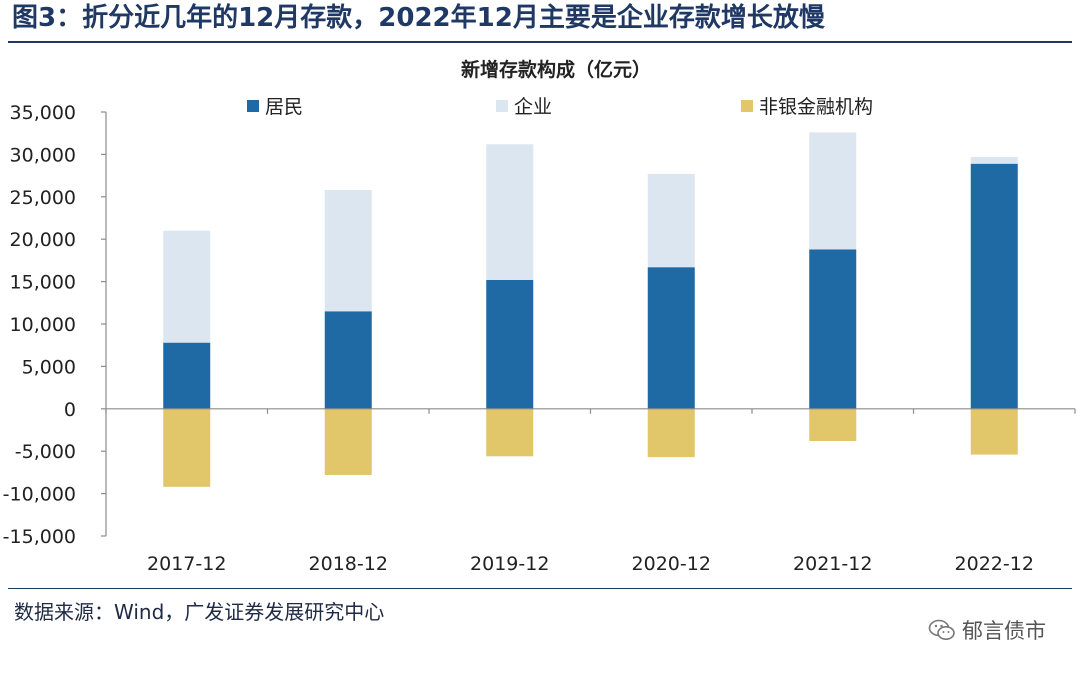 Image resolution: width=1080 pixels, height=678 pixels. Describe the element at coordinates (941, 629) in the screenshot. I see `wechat-icon` at that location.